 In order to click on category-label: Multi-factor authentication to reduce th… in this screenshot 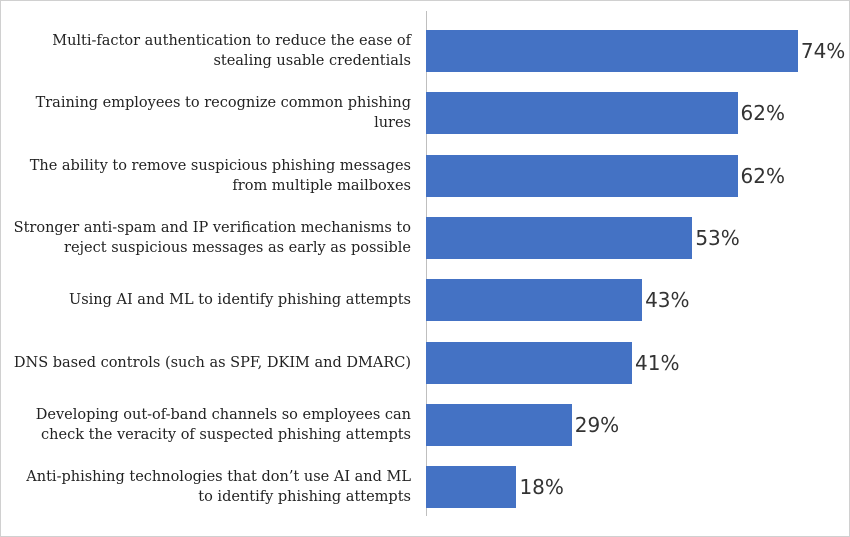, I will do `click(210, 51)`.